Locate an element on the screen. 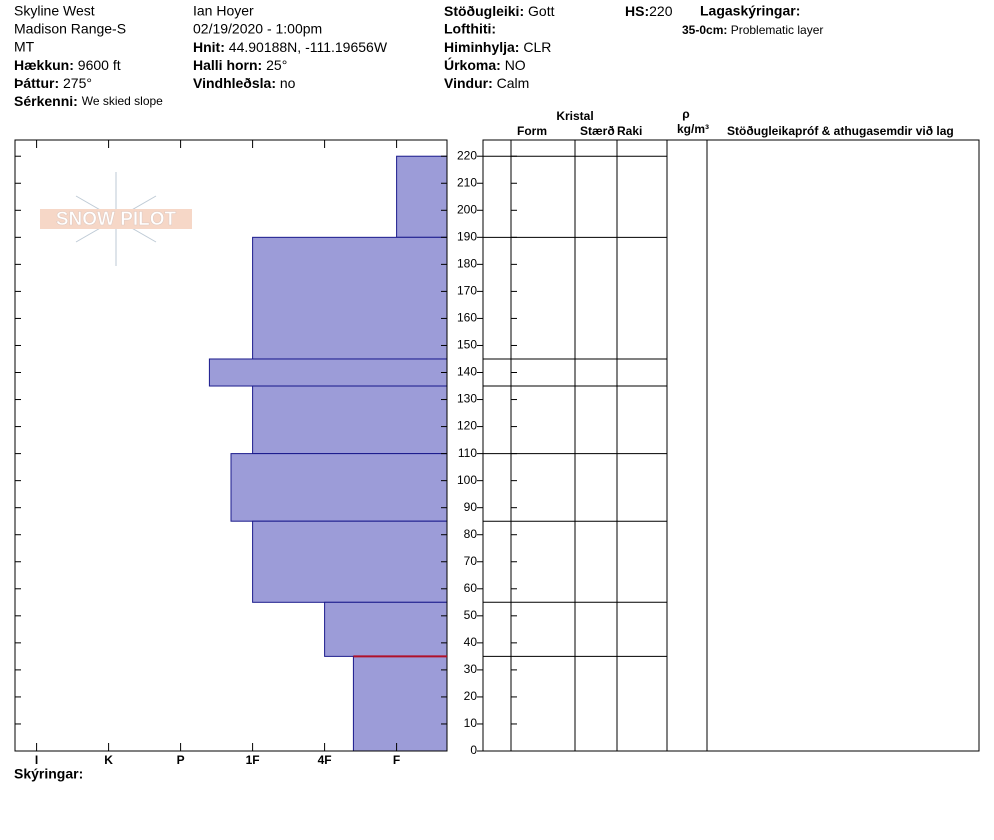 Image resolution: width=994 pixels, height=840 pixels. x-tick-label: P is located at coordinates (181, 760).